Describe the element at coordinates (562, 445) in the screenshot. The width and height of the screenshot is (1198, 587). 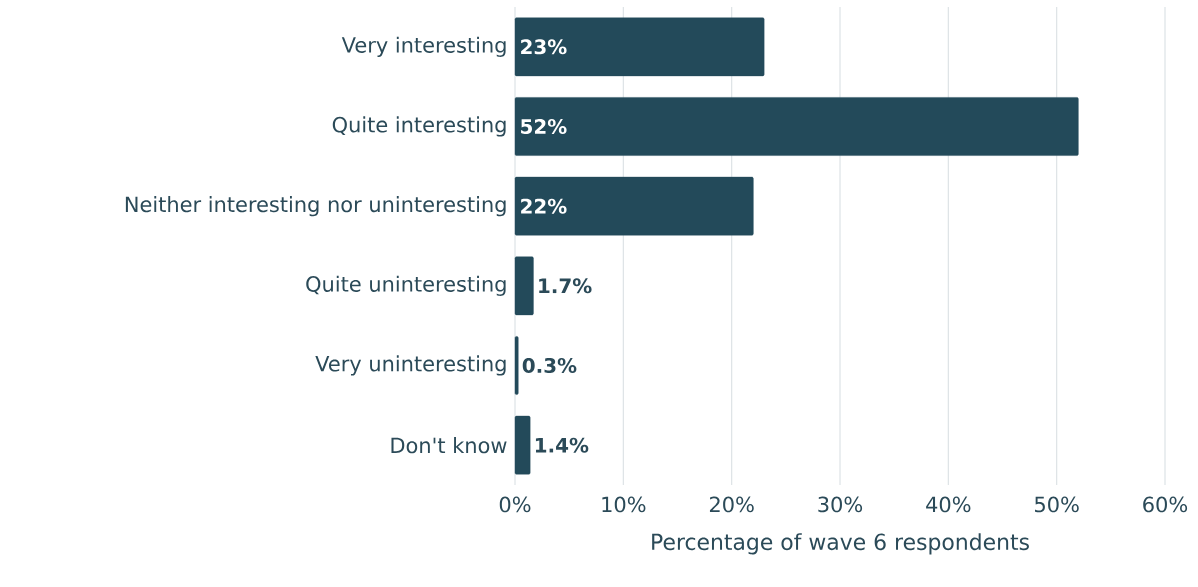
I see `data-label: 1.4%` at that location.